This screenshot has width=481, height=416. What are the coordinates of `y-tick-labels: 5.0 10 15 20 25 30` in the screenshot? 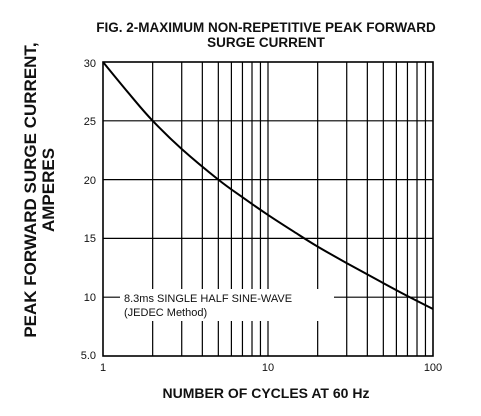 It's located at (88, 210).